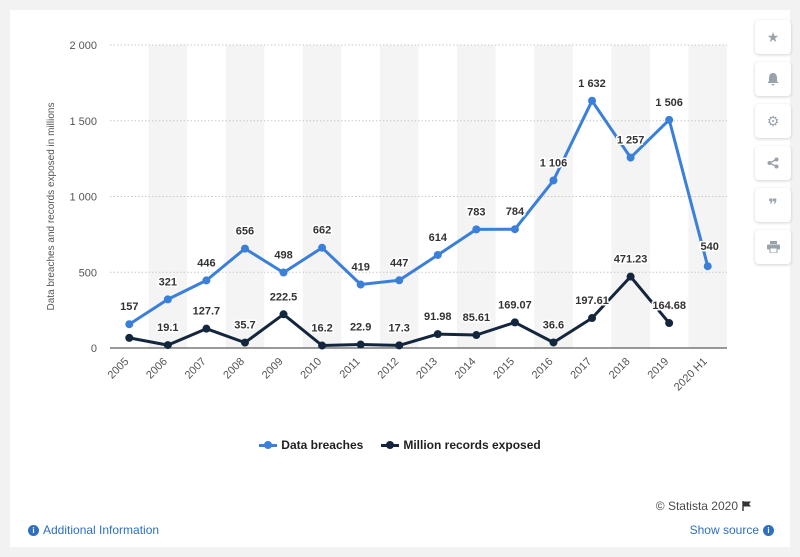 Image resolution: width=800 pixels, height=557 pixels. I want to click on x-tick-label: 2012, so click(389, 369).